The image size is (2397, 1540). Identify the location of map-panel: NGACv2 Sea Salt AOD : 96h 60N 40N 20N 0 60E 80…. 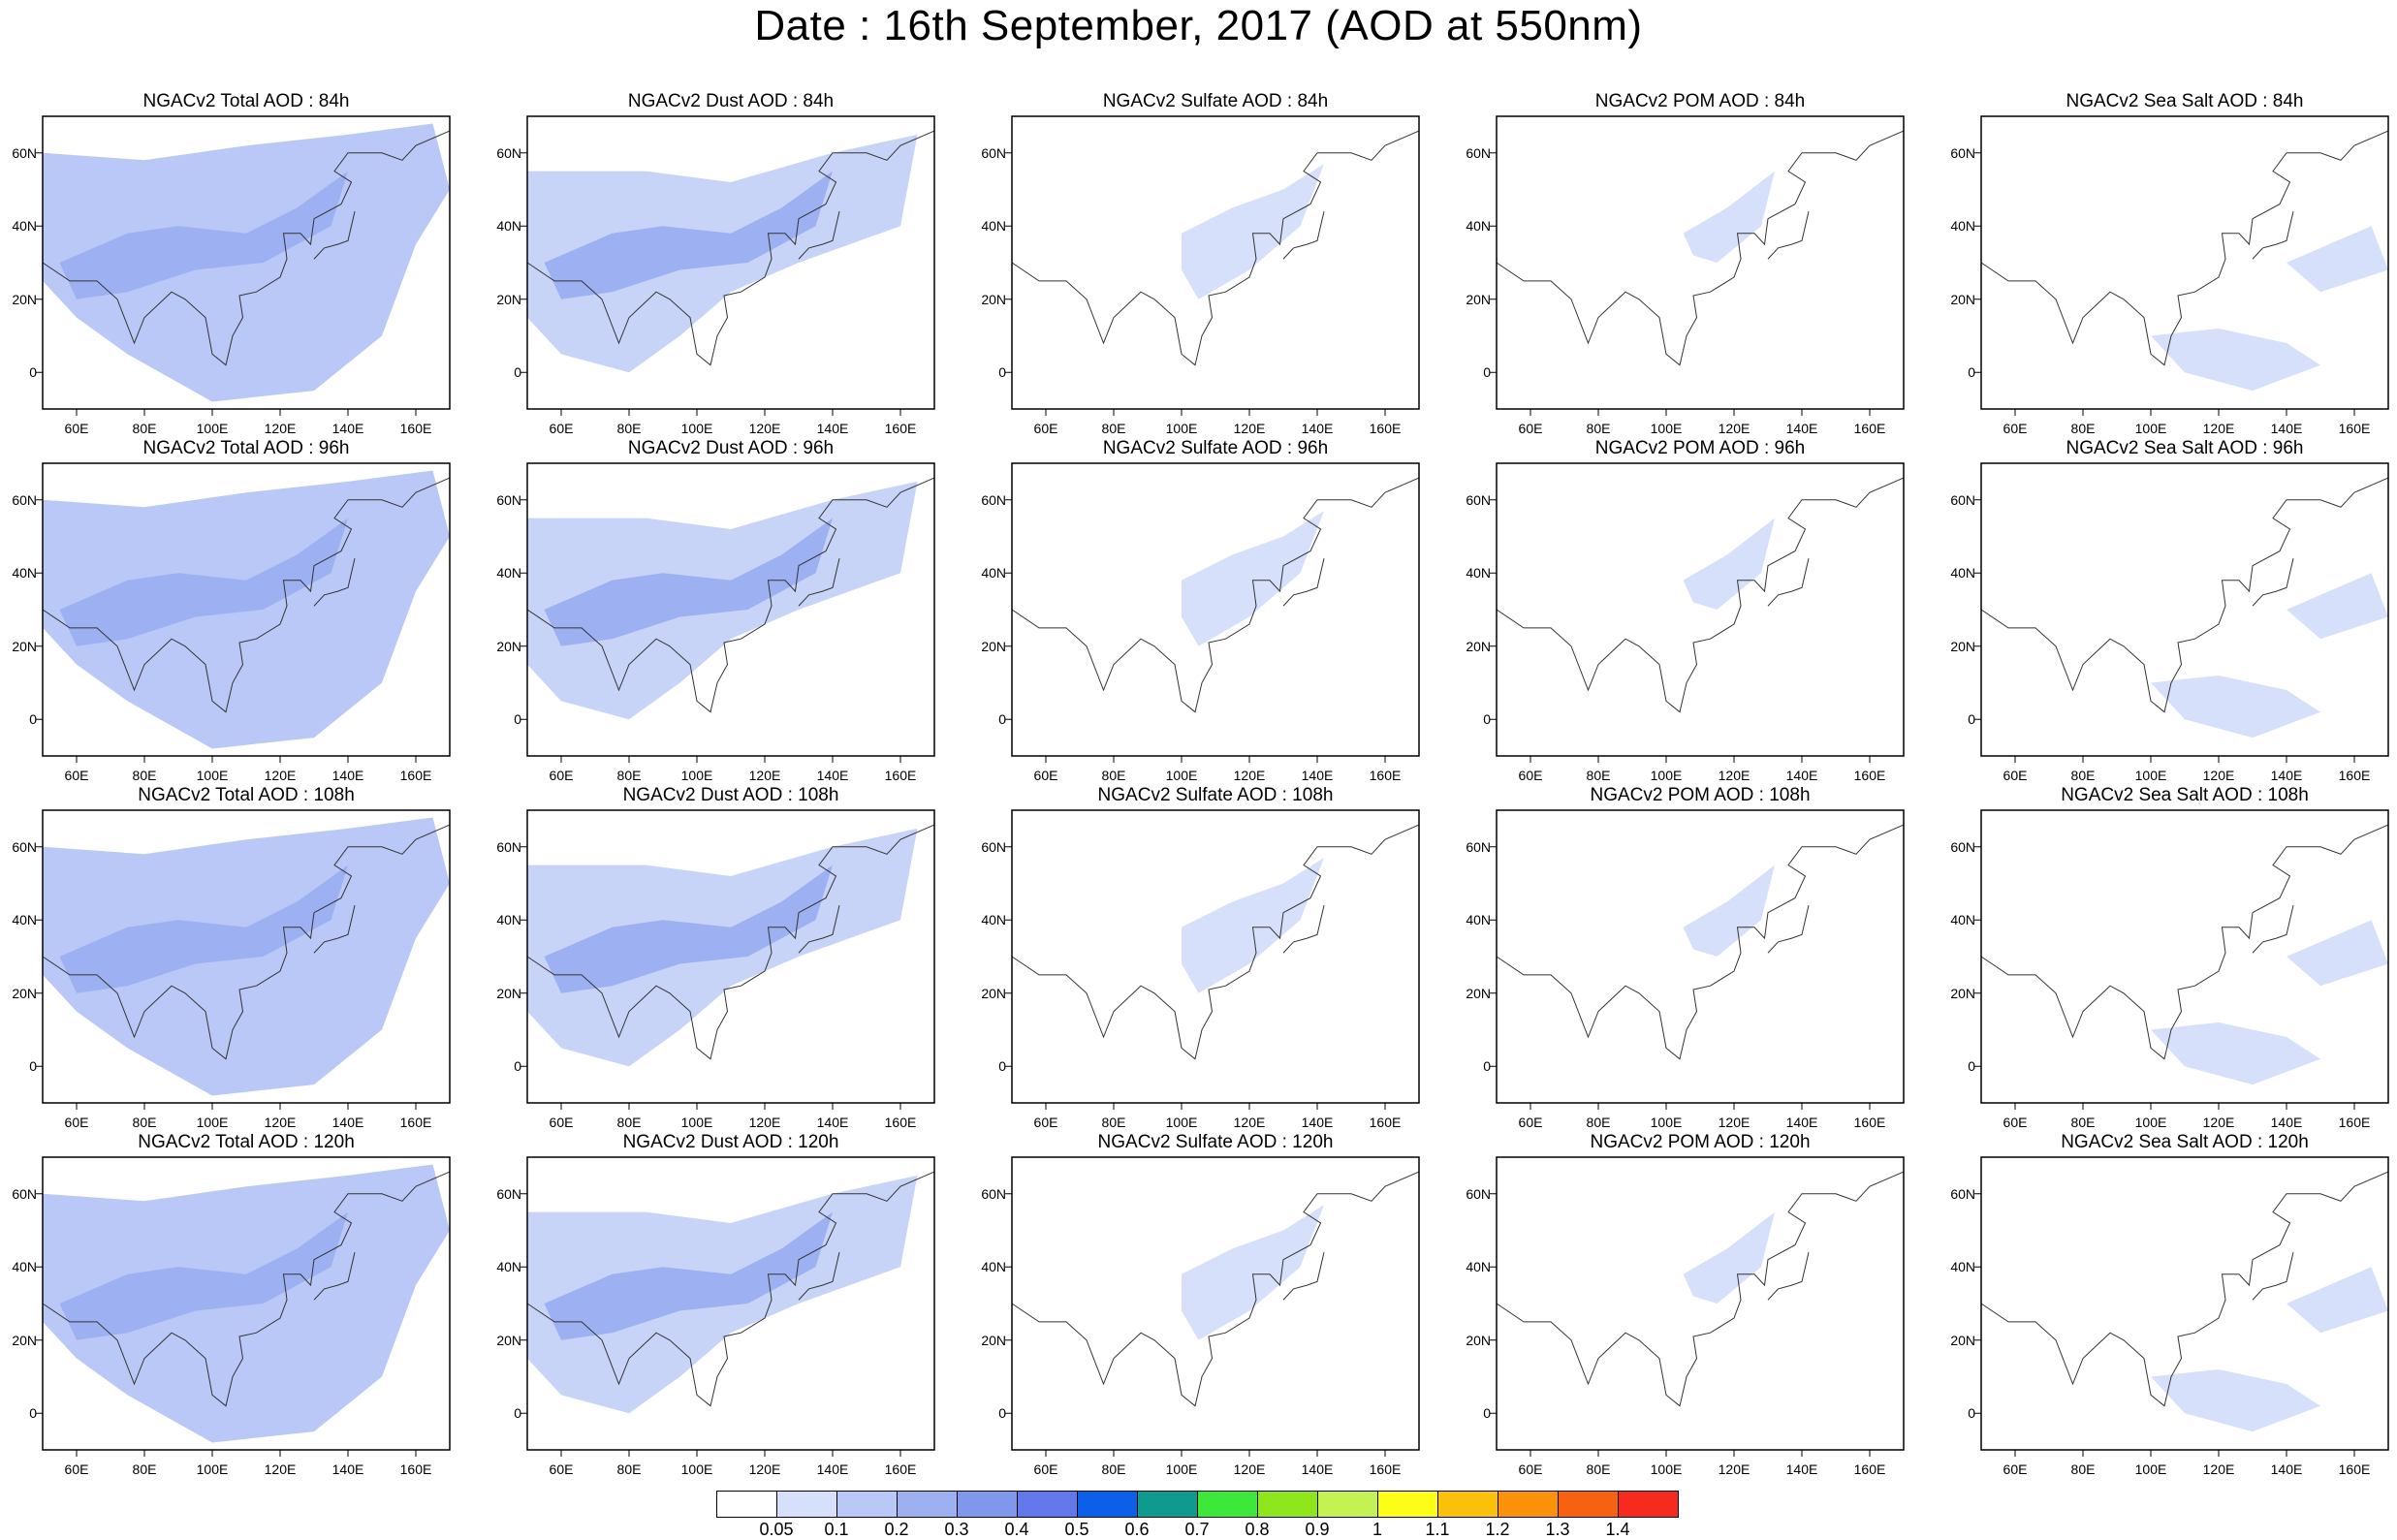
(2168, 610).